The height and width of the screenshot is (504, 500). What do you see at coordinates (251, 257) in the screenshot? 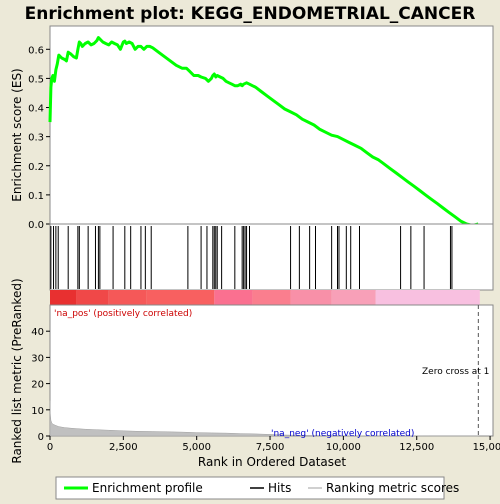
I see `hit-markers` at bounding box center [251, 257].